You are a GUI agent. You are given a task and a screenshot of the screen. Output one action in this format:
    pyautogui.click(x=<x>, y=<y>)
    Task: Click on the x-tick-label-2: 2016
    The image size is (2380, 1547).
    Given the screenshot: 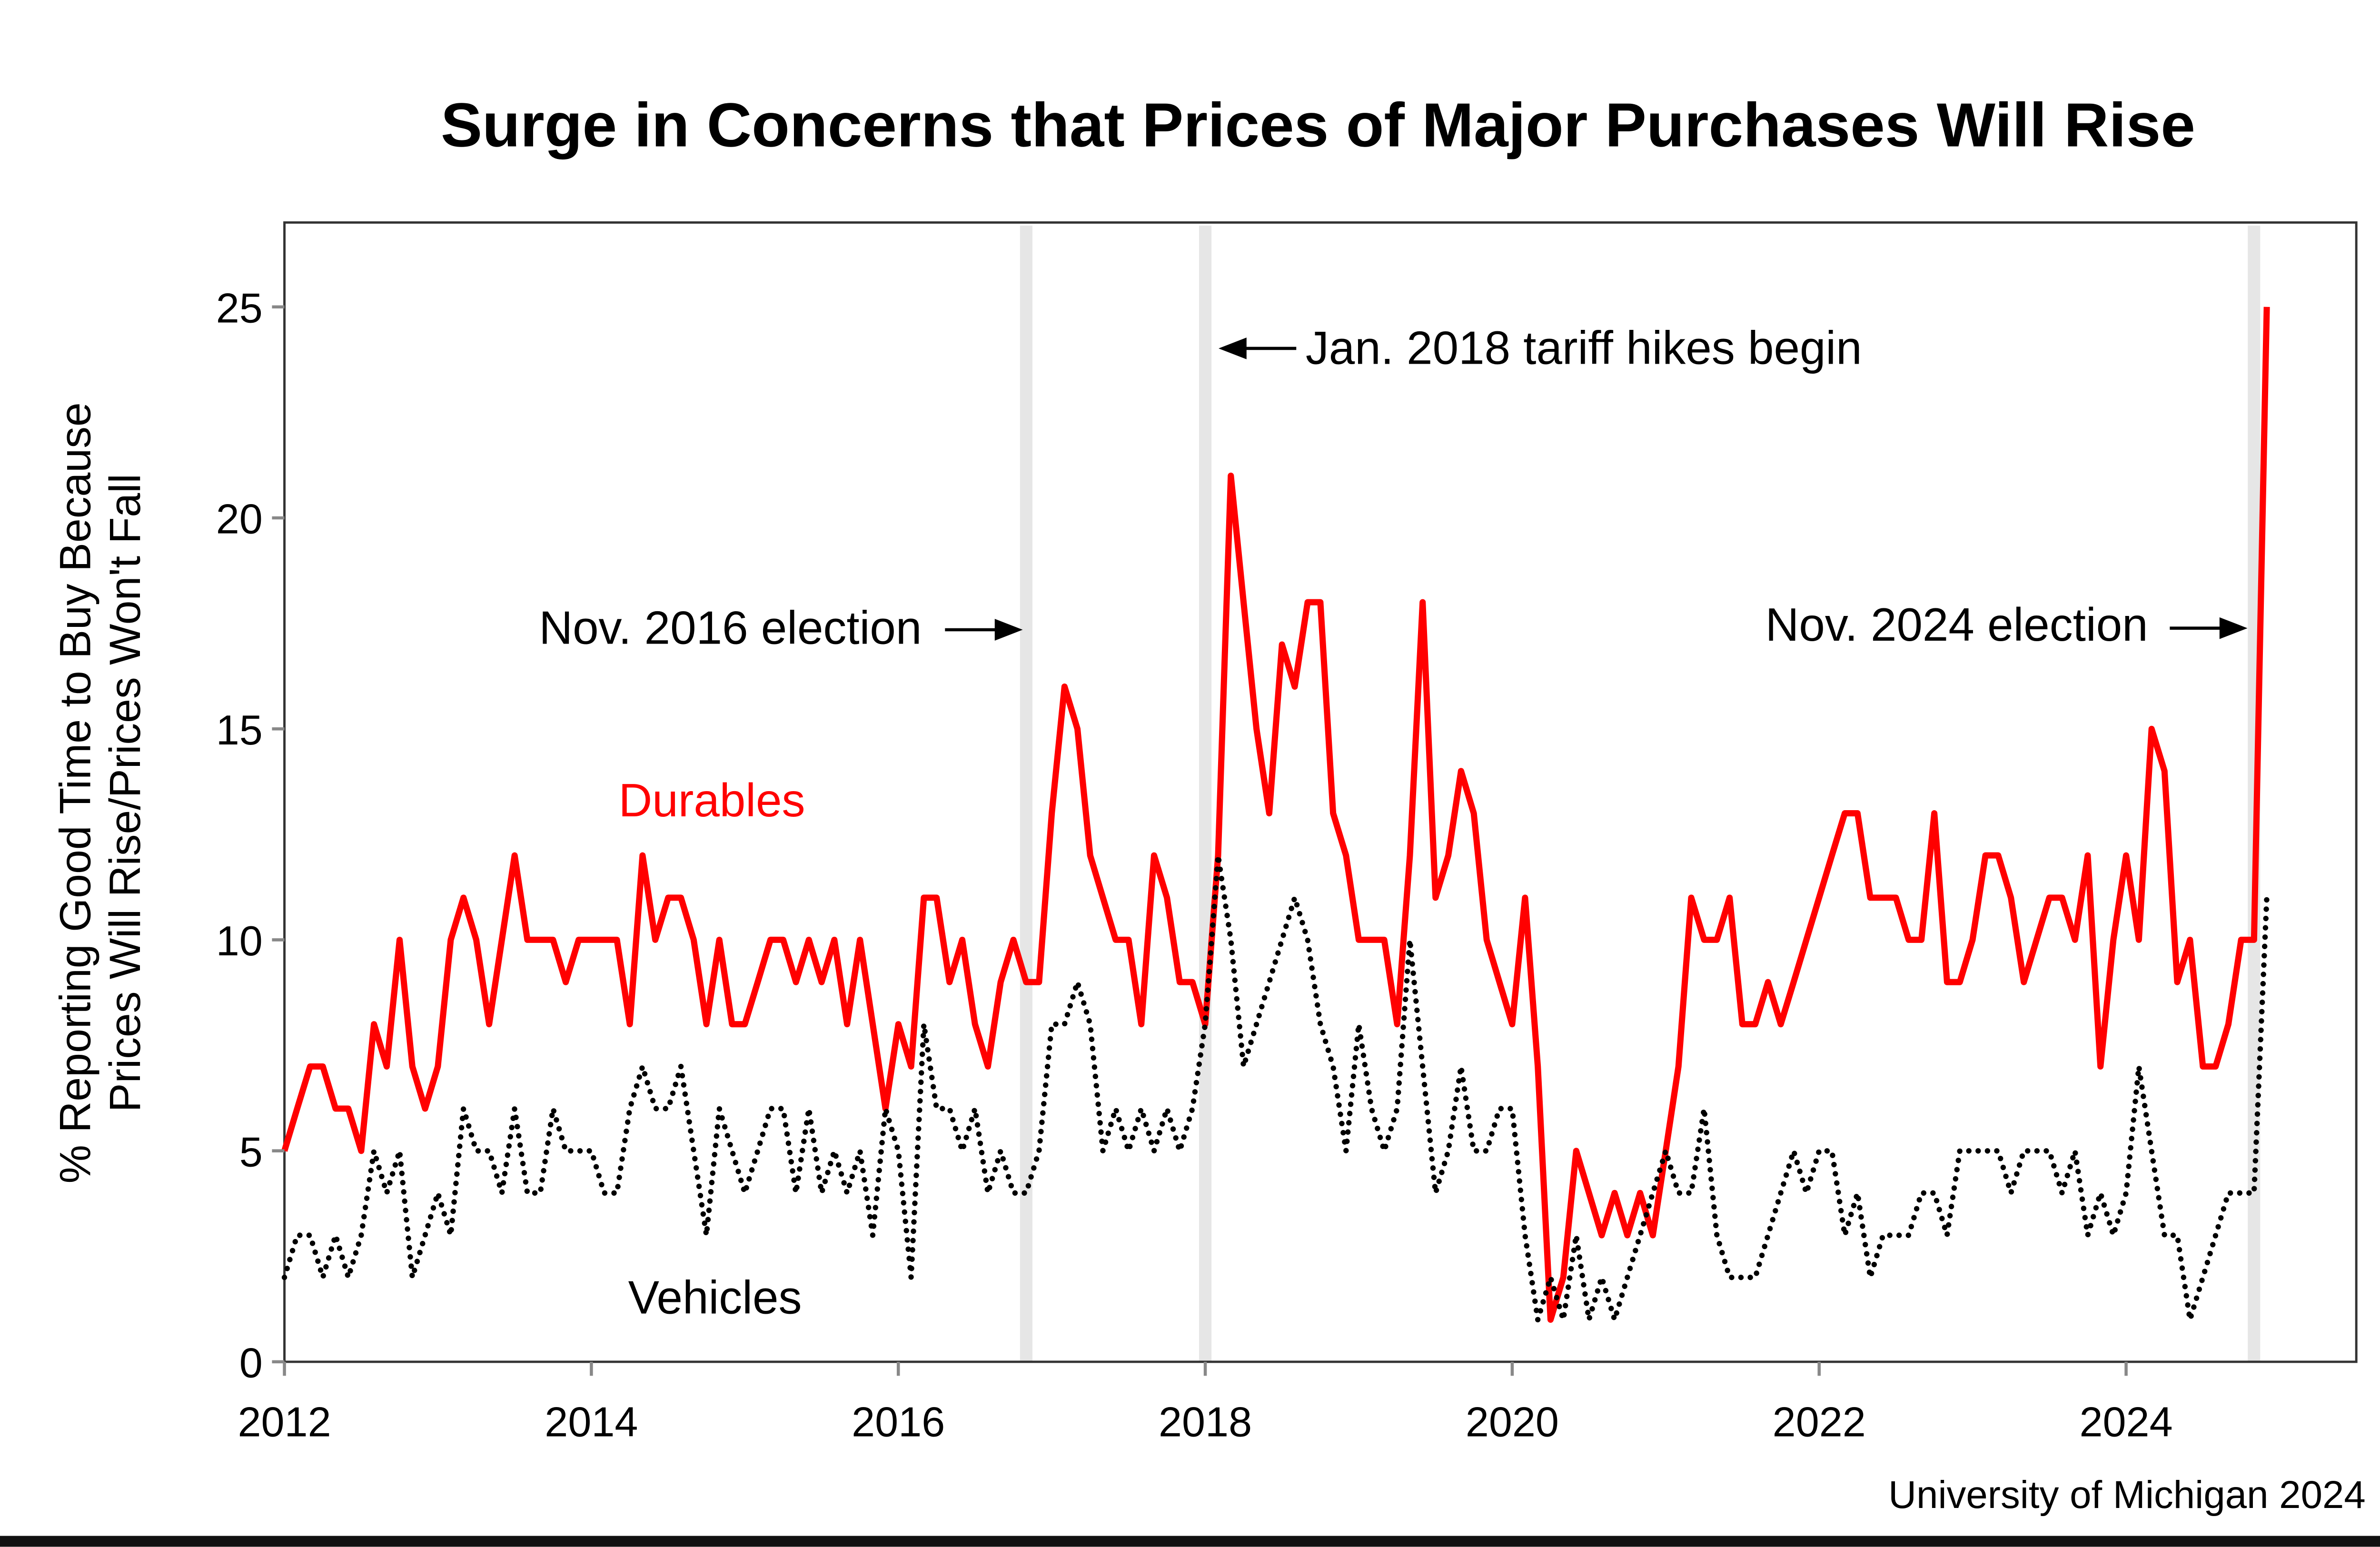 What is the action you would take?
    pyautogui.click(x=898, y=1422)
    